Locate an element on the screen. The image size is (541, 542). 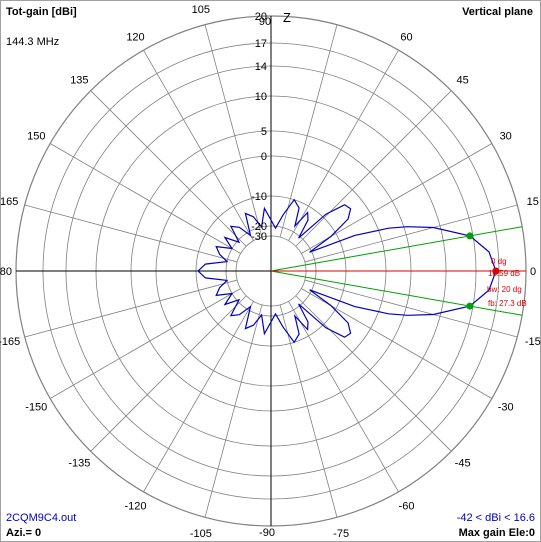
angle-tick-label: 150 is located at coordinates (36, 137).